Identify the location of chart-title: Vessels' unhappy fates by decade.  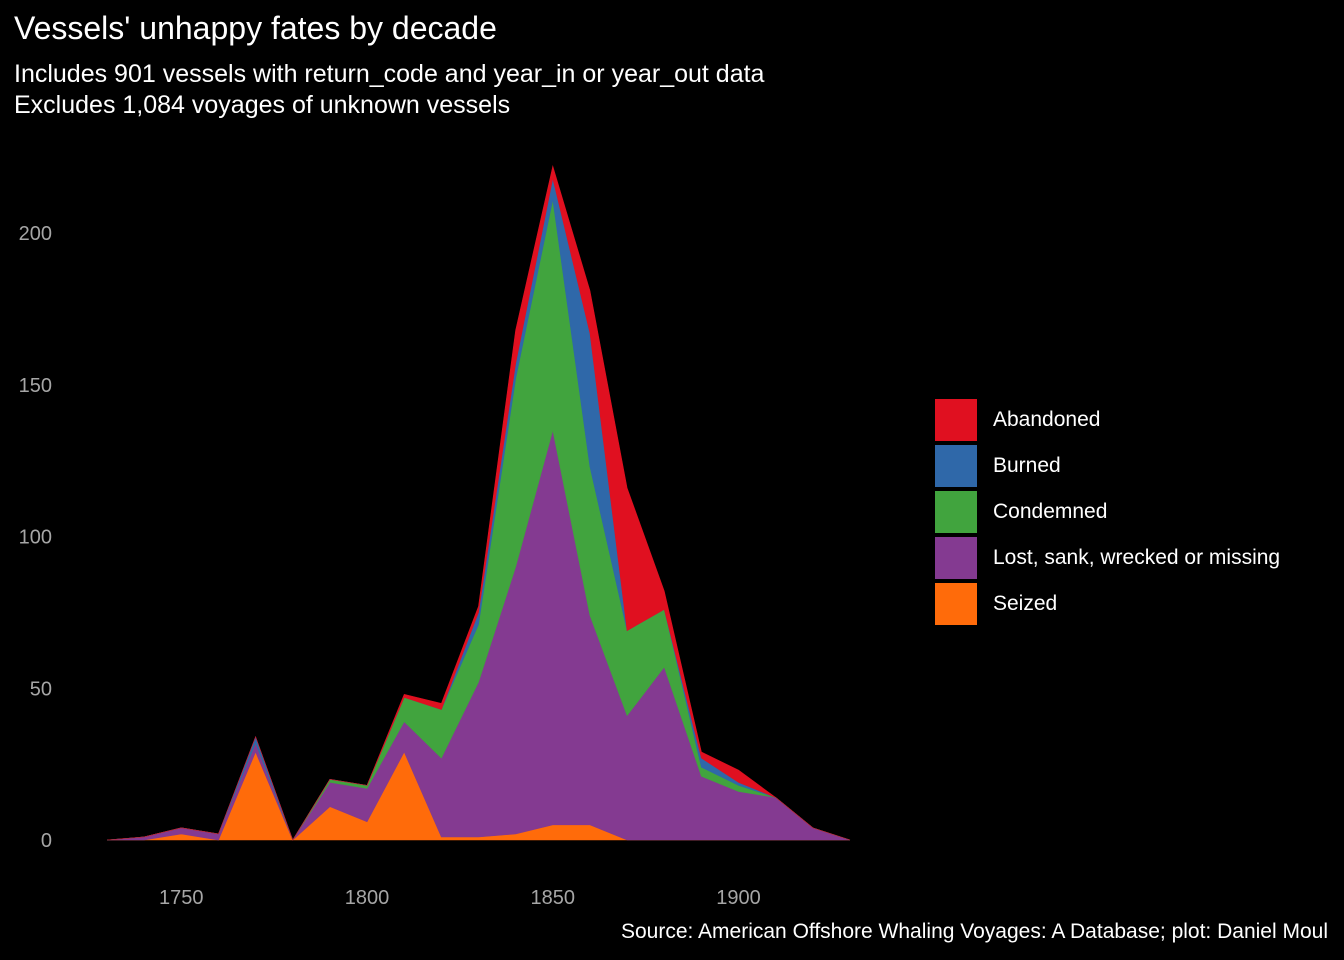
(255, 28).